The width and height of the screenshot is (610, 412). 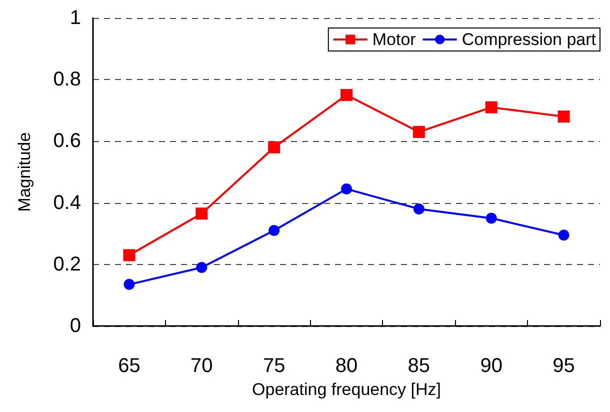 What do you see at coordinates (274, 366) in the screenshot?
I see `x-tick-label: 75` at bounding box center [274, 366].